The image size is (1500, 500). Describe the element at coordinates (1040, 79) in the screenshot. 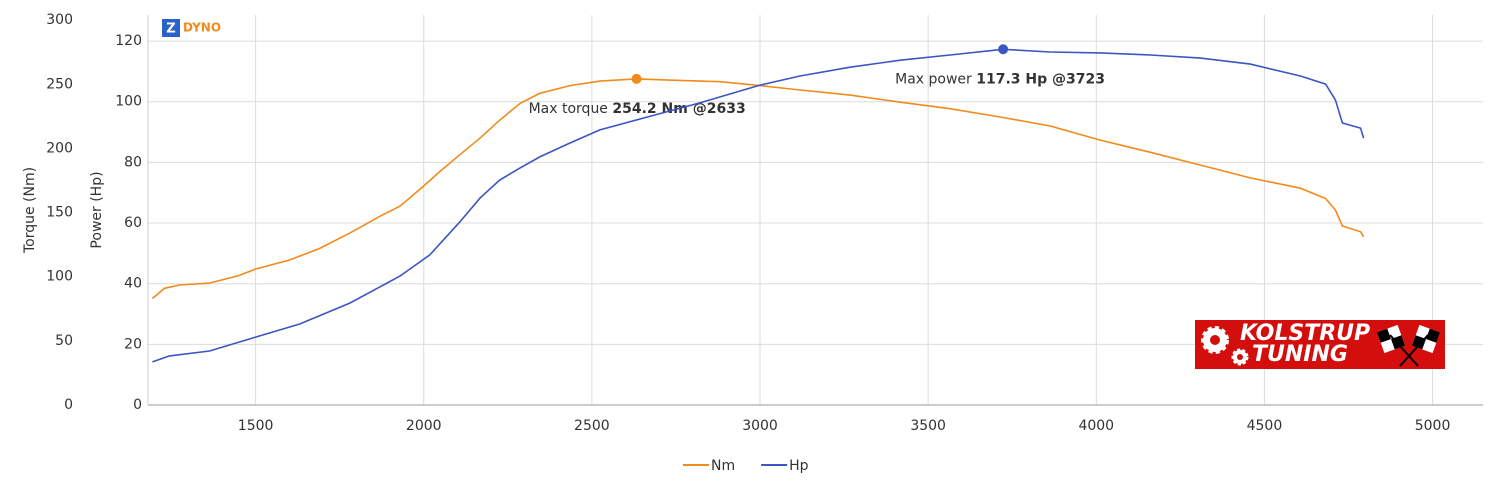

I see `annotation-value: 117.3 Hp @3723` at that location.